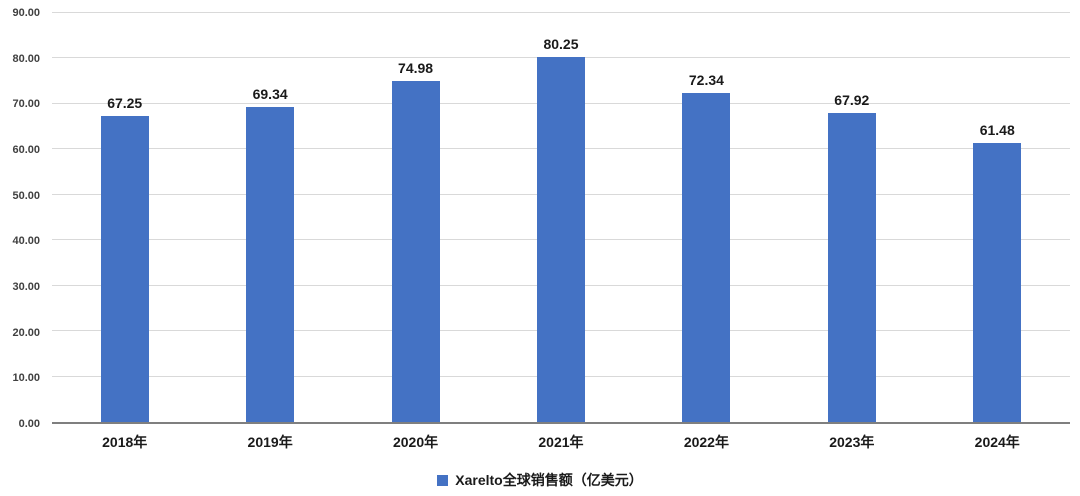 The height and width of the screenshot is (496, 1080). What do you see at coordinates (125, 103) in the screenshot?
I see `bar-value-label: 67.25` at bounding box center [125, 103].